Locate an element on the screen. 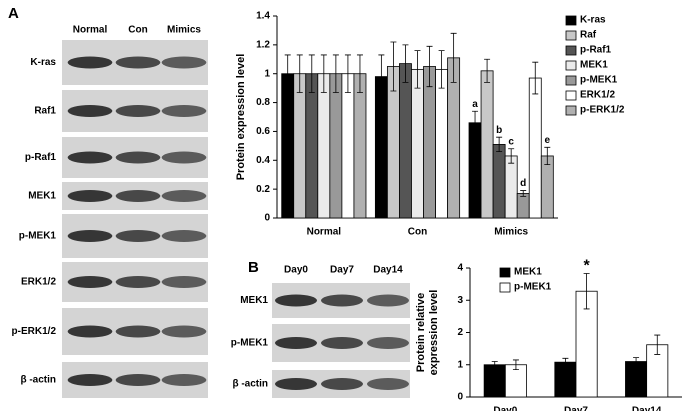 The height and width of the screenshot is (411, 685). lane-label: Normal is located at coordinates (90, 30).